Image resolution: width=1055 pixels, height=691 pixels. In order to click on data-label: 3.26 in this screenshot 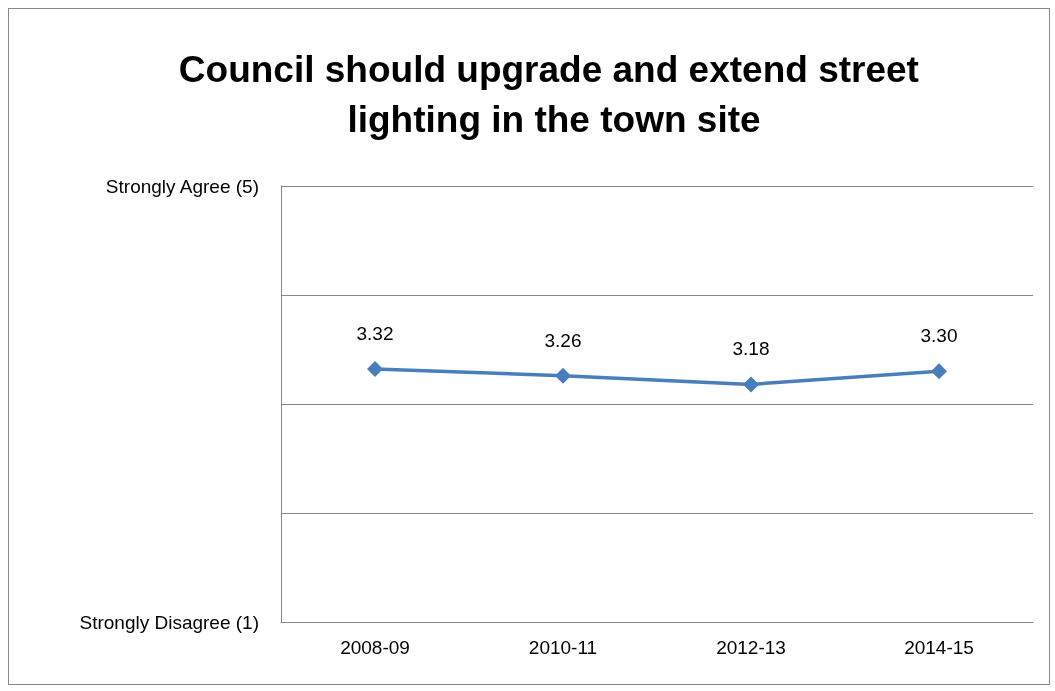, I will do `click(563, 340)`.